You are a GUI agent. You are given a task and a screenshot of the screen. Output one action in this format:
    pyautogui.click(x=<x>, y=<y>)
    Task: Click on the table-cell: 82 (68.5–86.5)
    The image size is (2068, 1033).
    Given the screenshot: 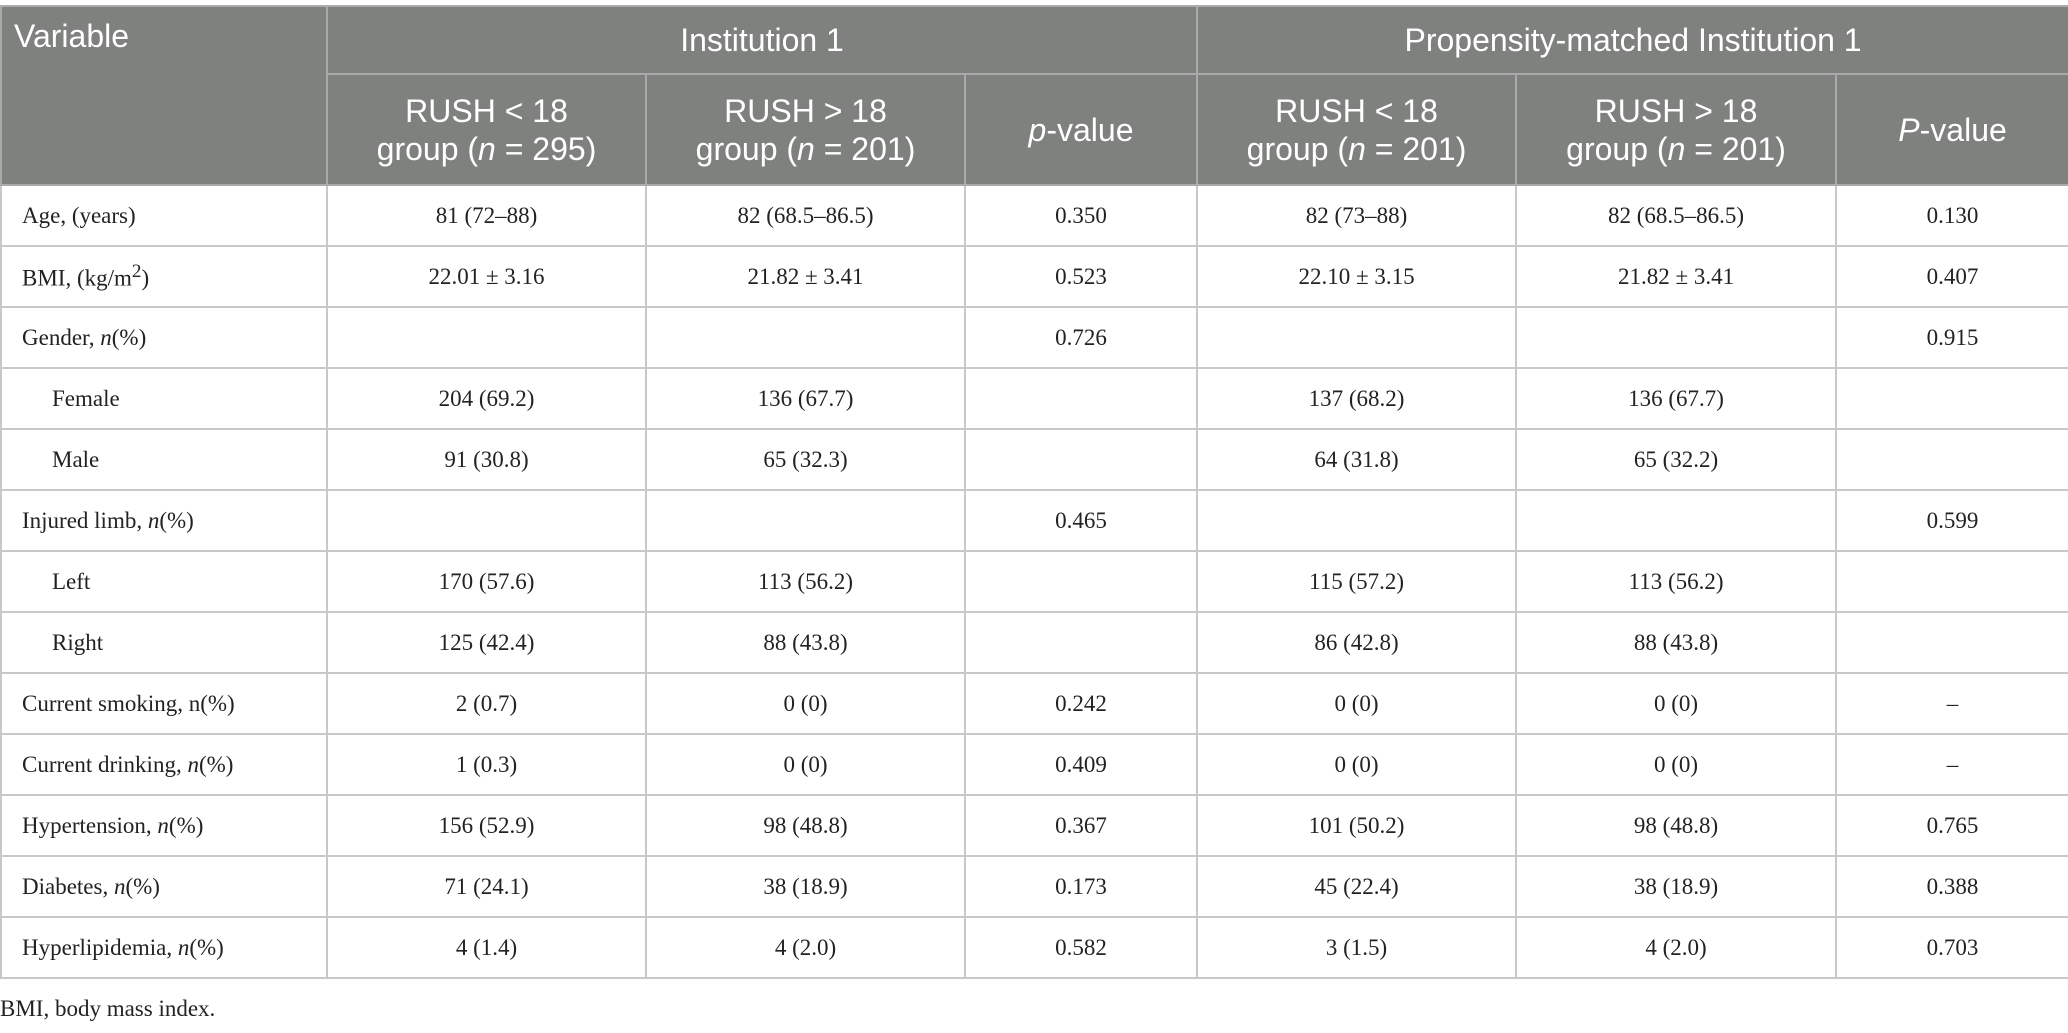 What is the action you would take?
    pyautogui.click(x=805, y=215)
    